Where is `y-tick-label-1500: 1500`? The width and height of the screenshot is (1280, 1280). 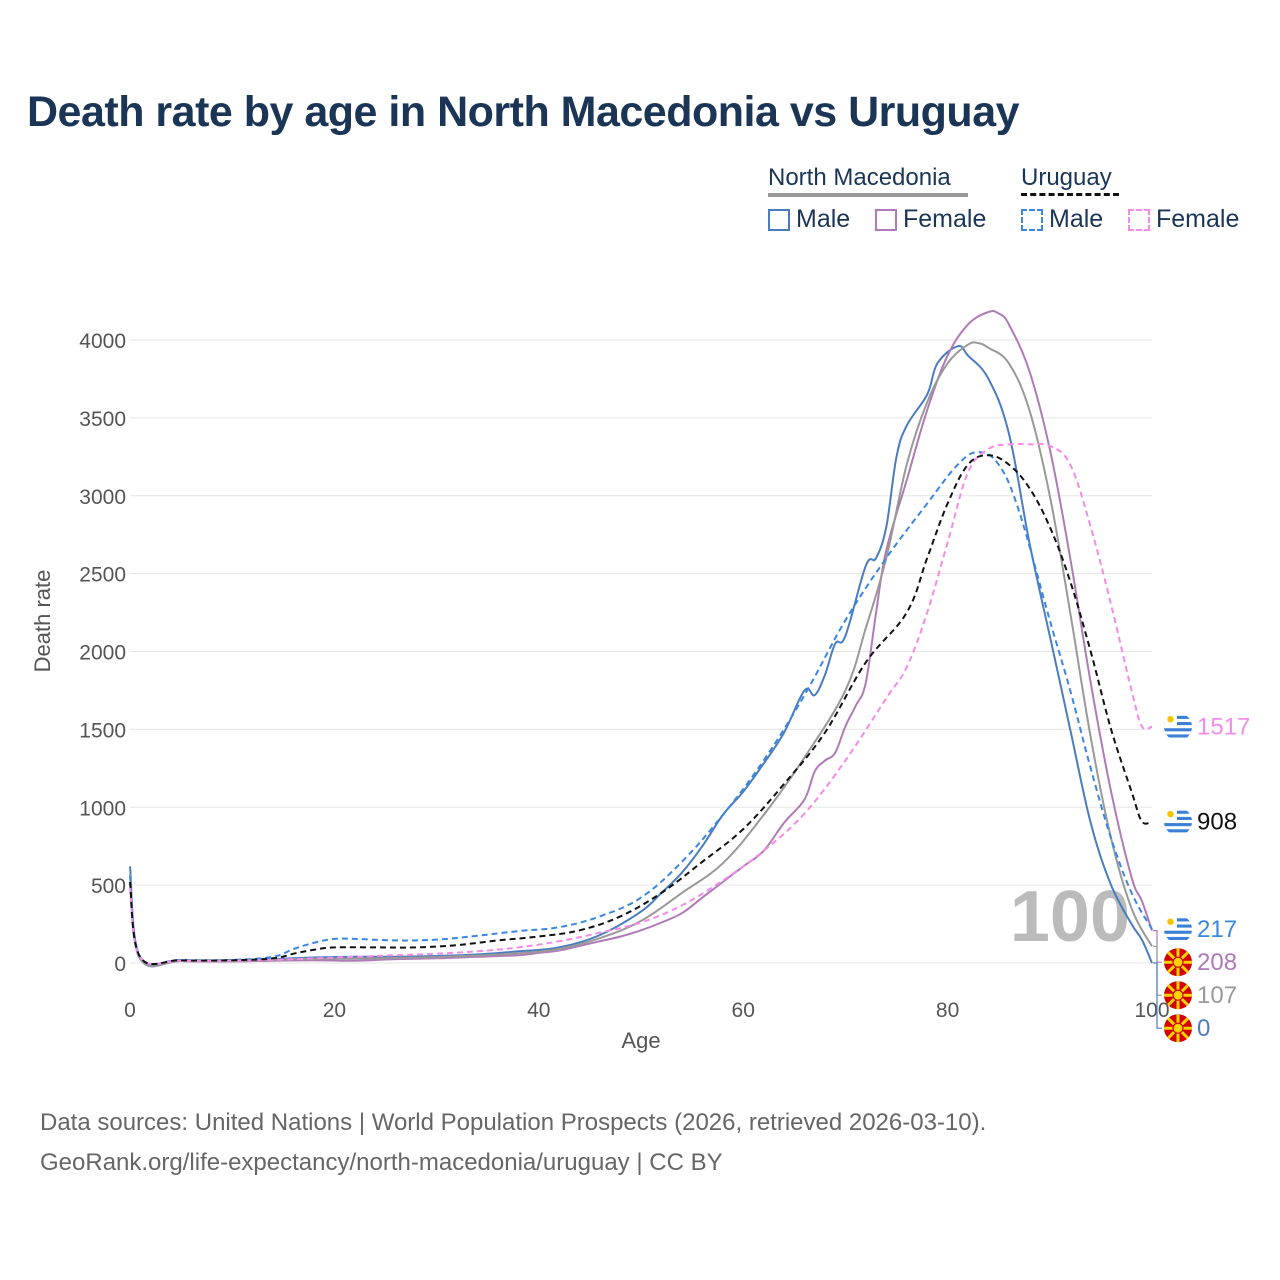
y-tick-label-1500: 1500 is located at coordinates (102, 730).